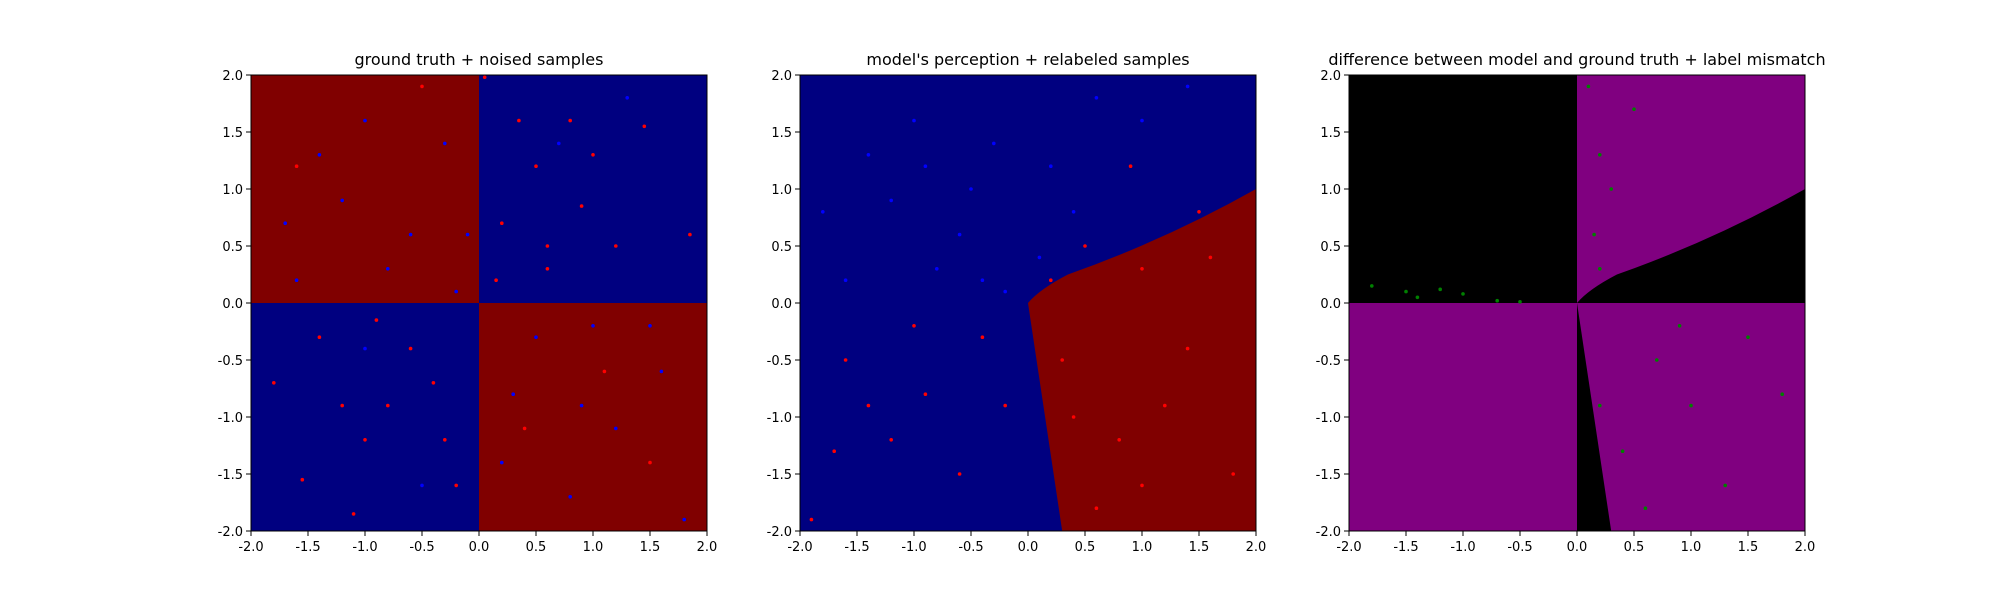 The width and height of the screenshot is (2000, 600). What do you see at coordinates (779, 532) in the screenshot?
I see `y-tick-label: -2.0` at bounding box center [779, 532].